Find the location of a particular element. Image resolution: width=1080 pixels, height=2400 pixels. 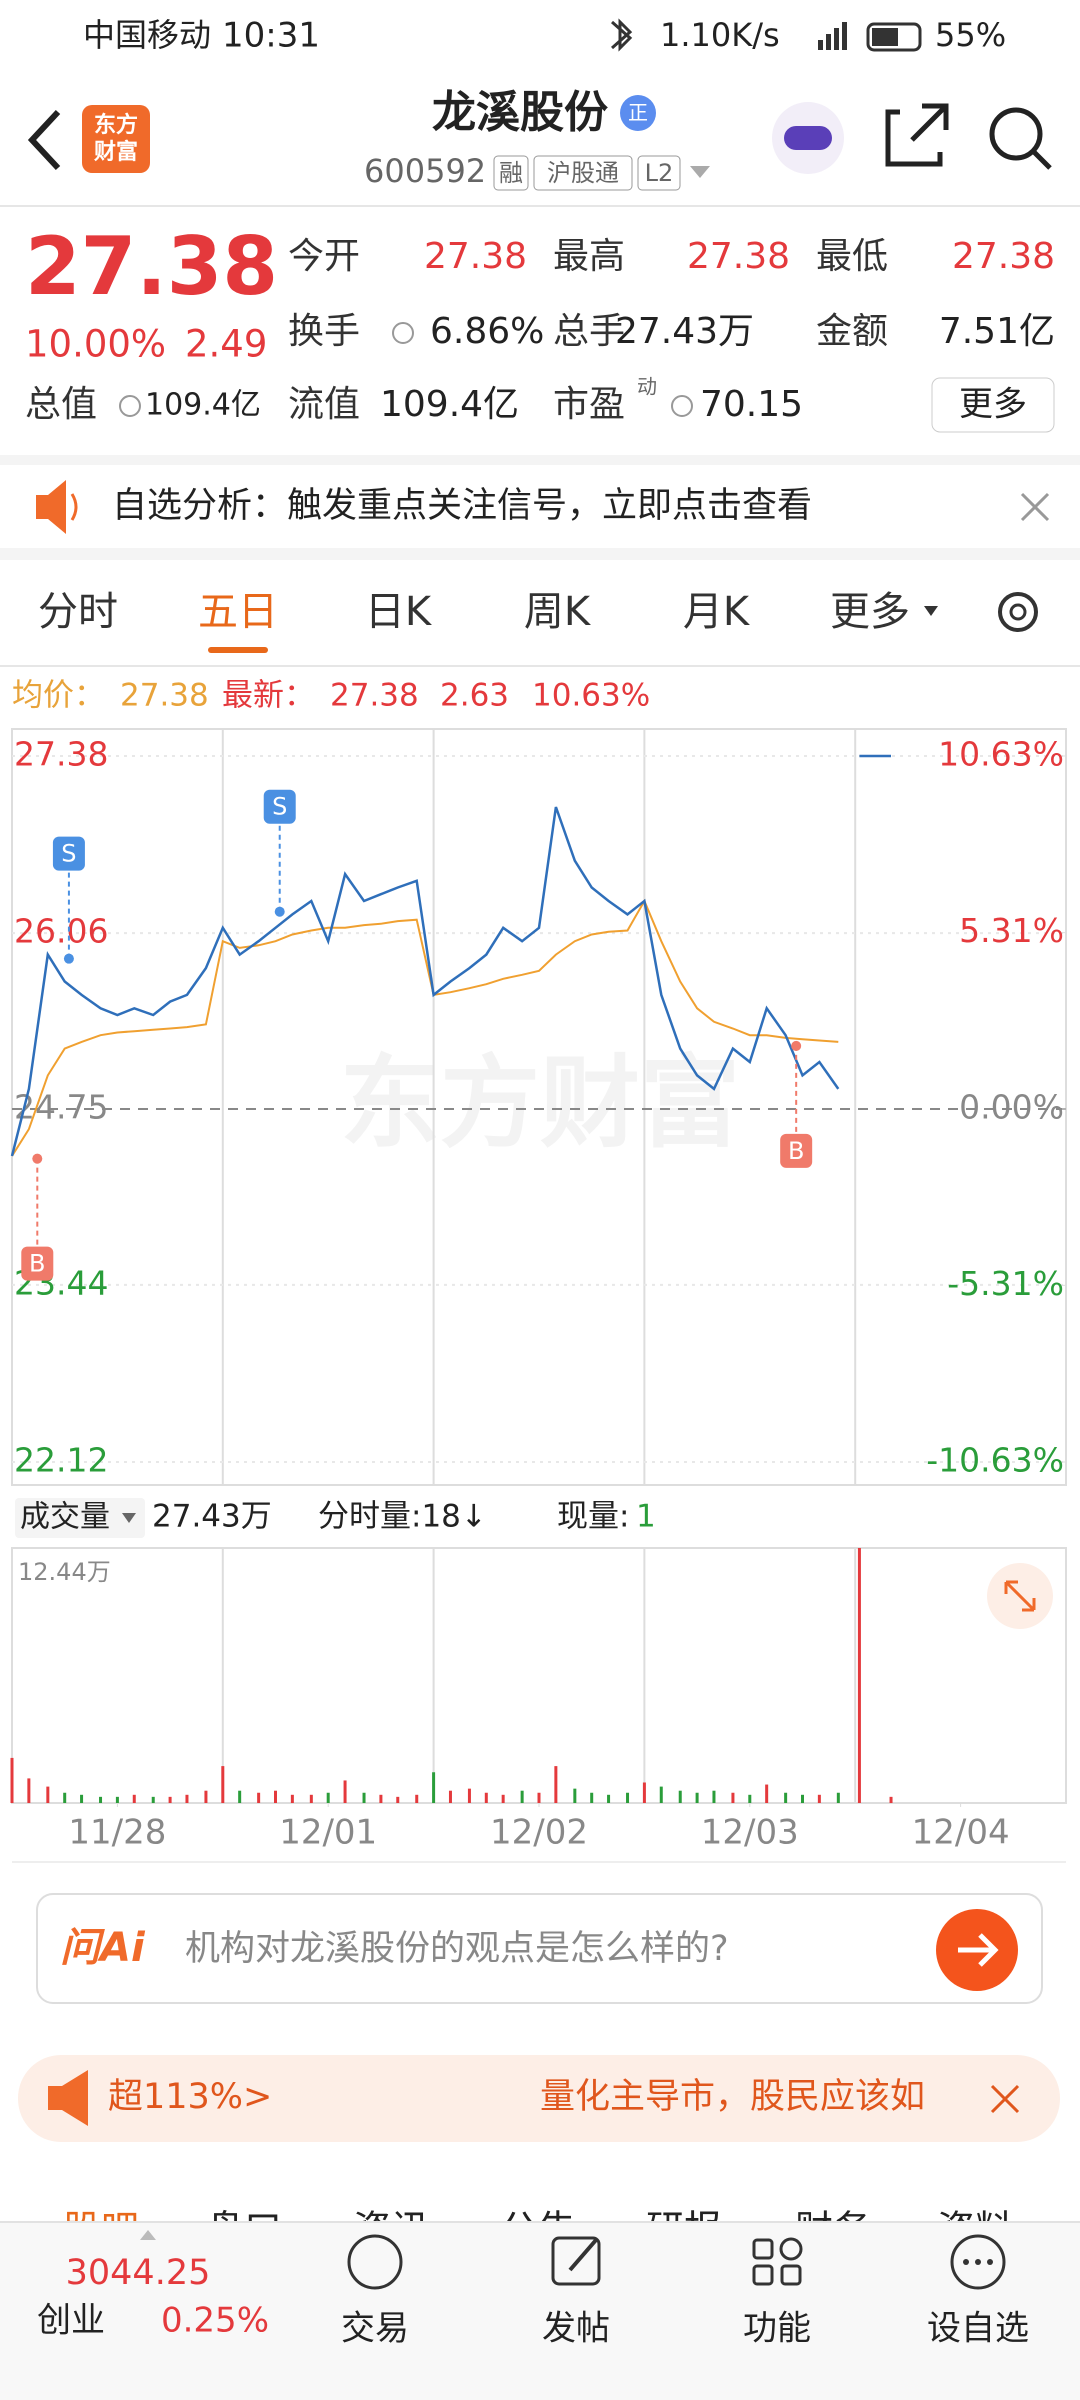

volume-chart: 12.44万 is located at coordinates (538, 1675).